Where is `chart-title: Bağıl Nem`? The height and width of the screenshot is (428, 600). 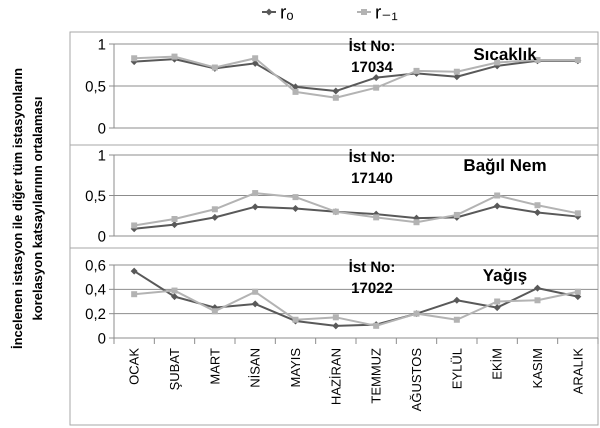 chart-title: Bağıl Nem is located at coordinates (505, 165).